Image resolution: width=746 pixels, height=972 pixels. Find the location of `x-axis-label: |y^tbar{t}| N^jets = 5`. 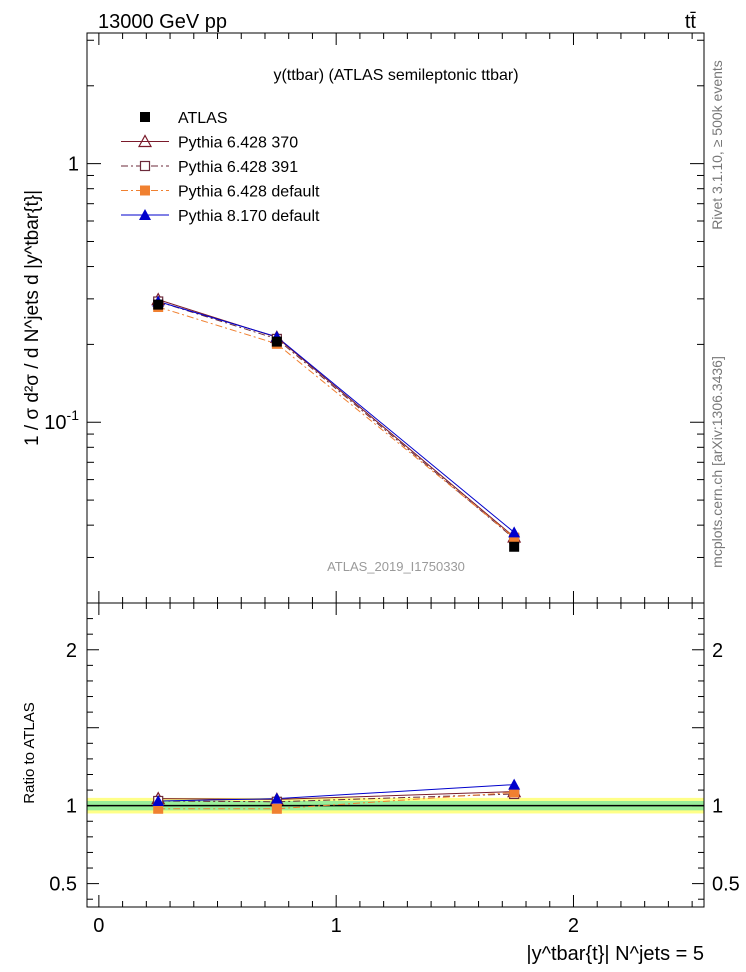

x-axis-label: |y^tbar{t}| N^jets = 5 is located at coordinates (615, 954).